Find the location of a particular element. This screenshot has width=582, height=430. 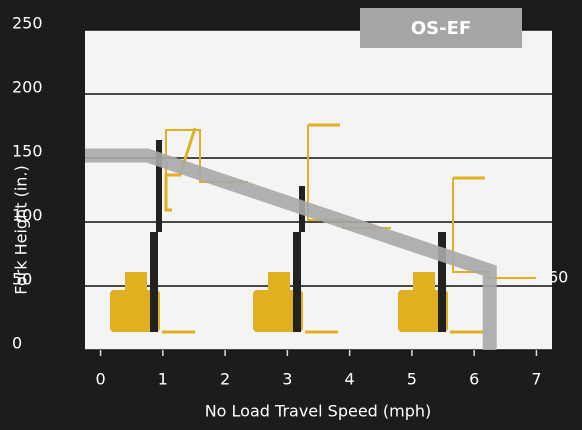

chart-label: OS-EF is located at coordinates (441, 28).